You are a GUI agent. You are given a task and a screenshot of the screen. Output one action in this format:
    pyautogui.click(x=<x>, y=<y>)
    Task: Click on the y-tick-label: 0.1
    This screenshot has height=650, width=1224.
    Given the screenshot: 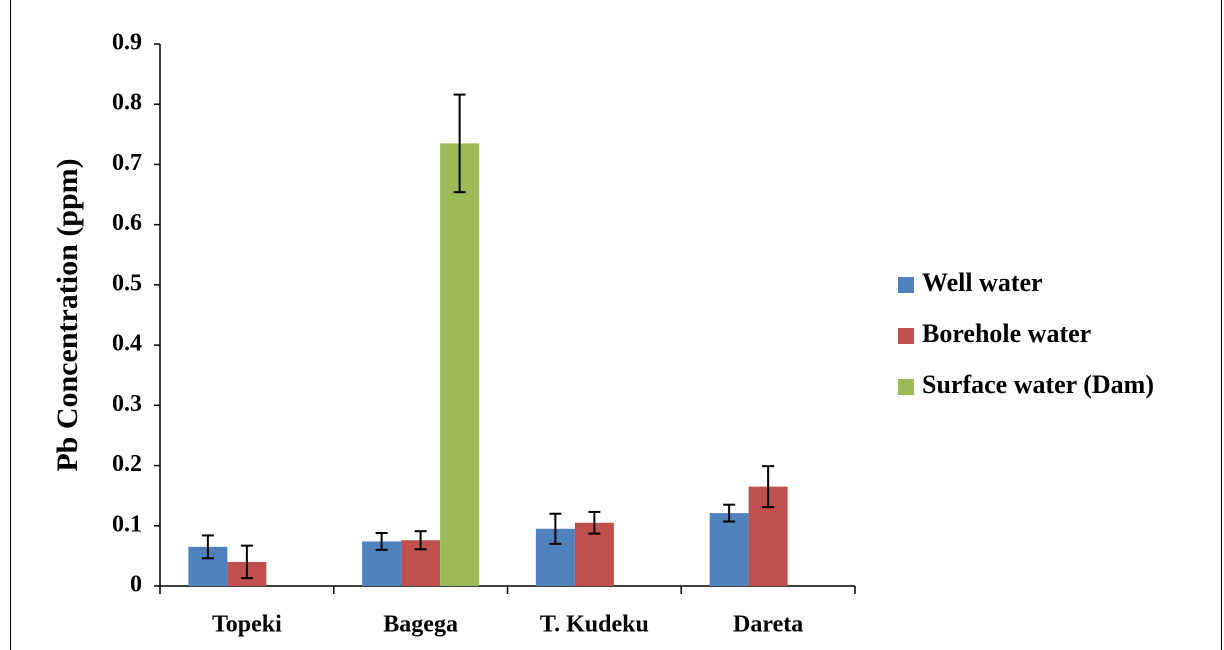 What is the action you would take?
    pyautogui.click(x=127, y=524)
    